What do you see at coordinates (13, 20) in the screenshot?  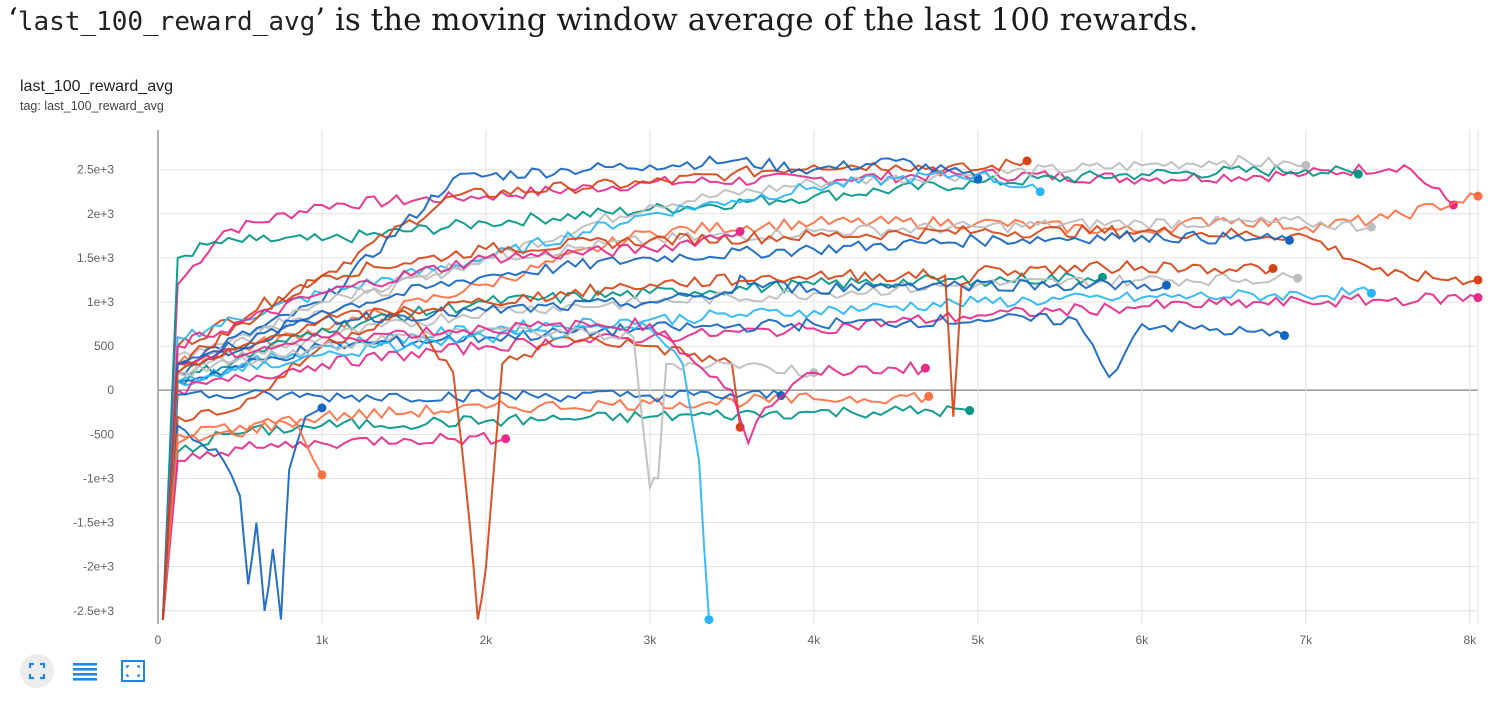 I see `heading-open-quote: ‘` at bounding box center [13, 20].